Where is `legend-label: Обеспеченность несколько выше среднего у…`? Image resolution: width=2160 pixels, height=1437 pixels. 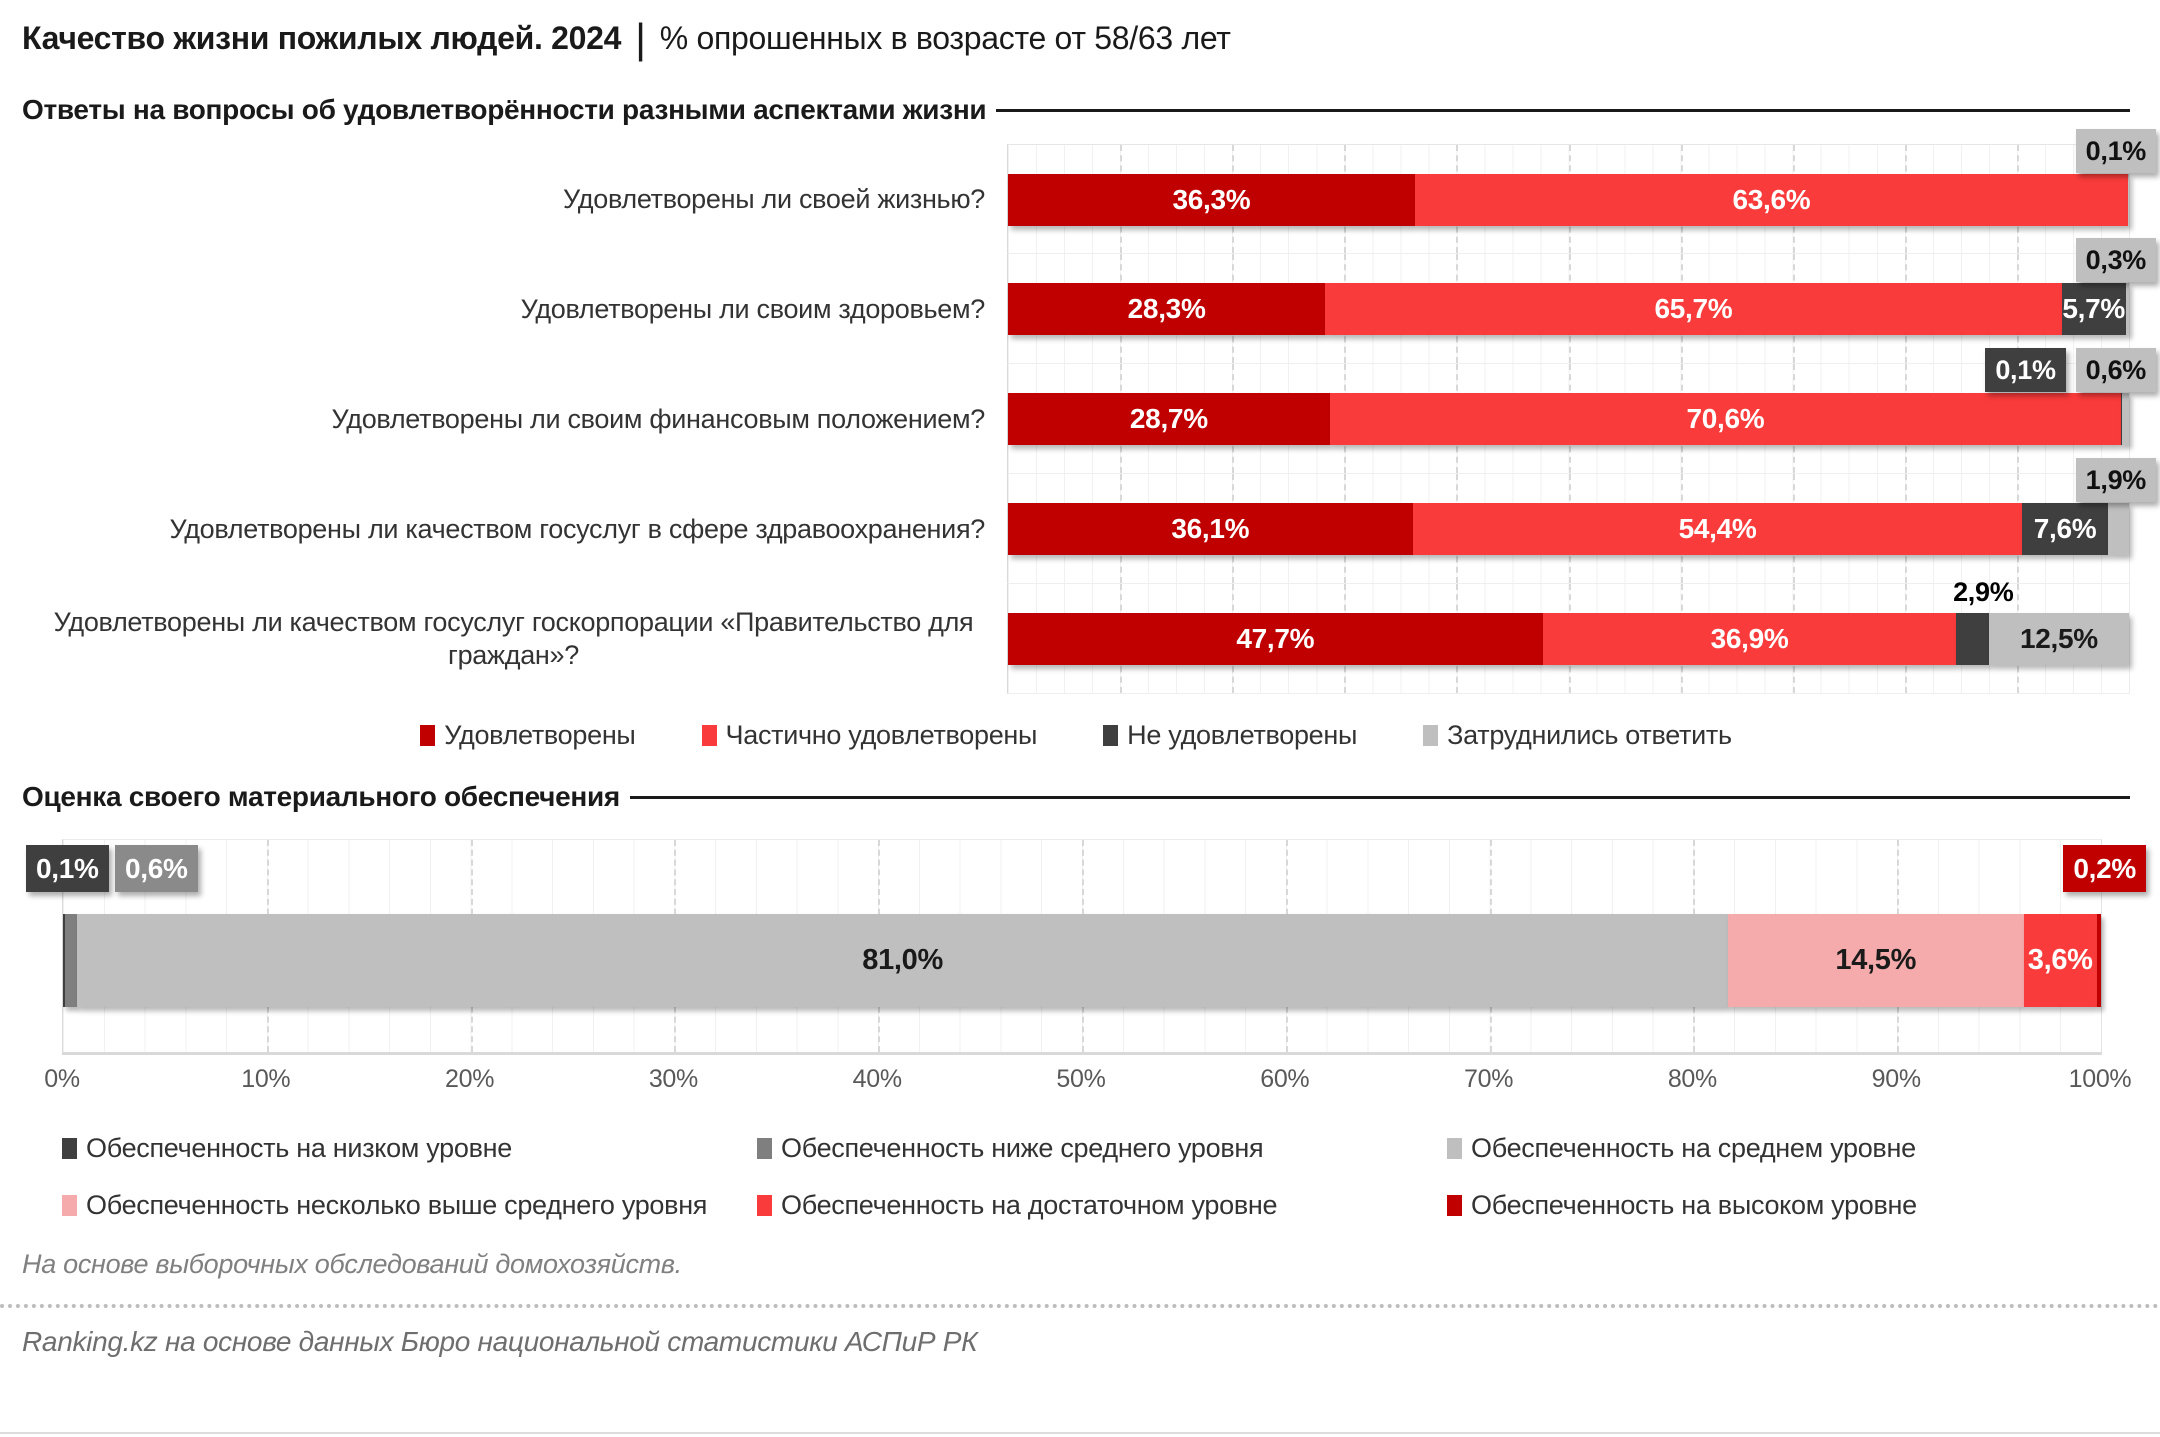
legend-label: Обеспеченность несколько выше среднего у… is located at coordinates (397, 1205).